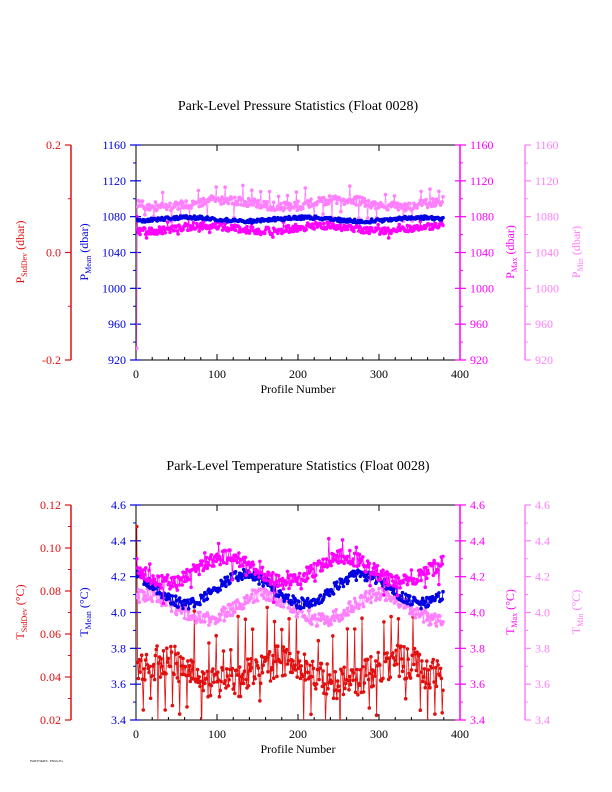 This screenshot has width=612, height=792. I want to click on y-tick-label-mean: 3.4, so click(118, 720).